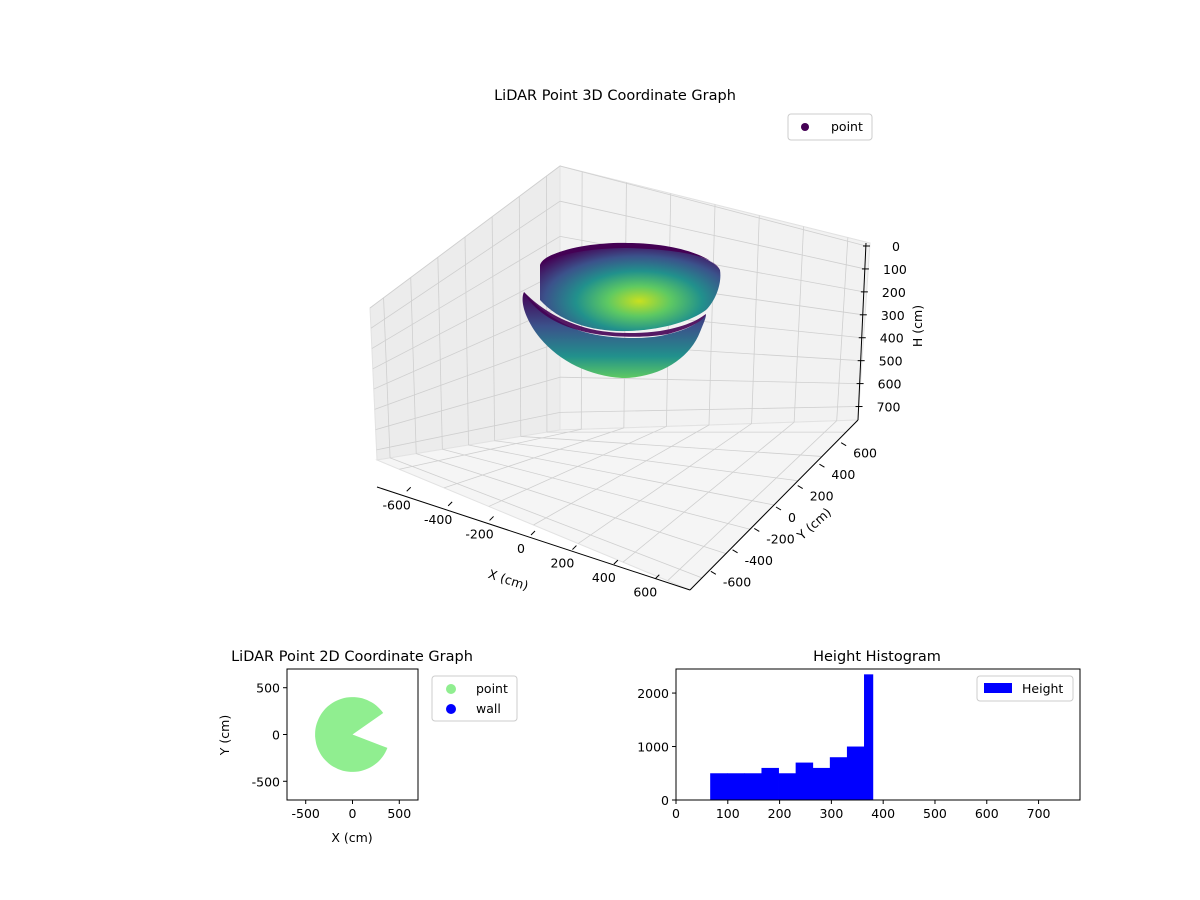 The height and width of the screenshot is (900, 1200). I want to click on y-tick-histogram-label: 1000, so click(653, 747).